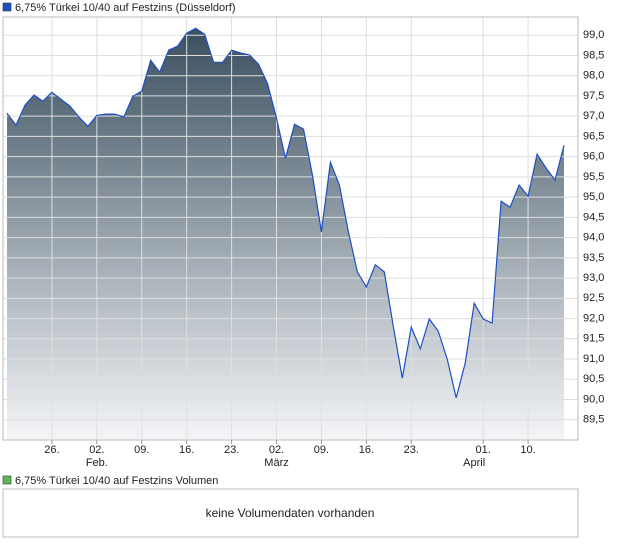 The image size is (620, 546). I want to click on y-tick-label: 90,5, so click(593, 379).